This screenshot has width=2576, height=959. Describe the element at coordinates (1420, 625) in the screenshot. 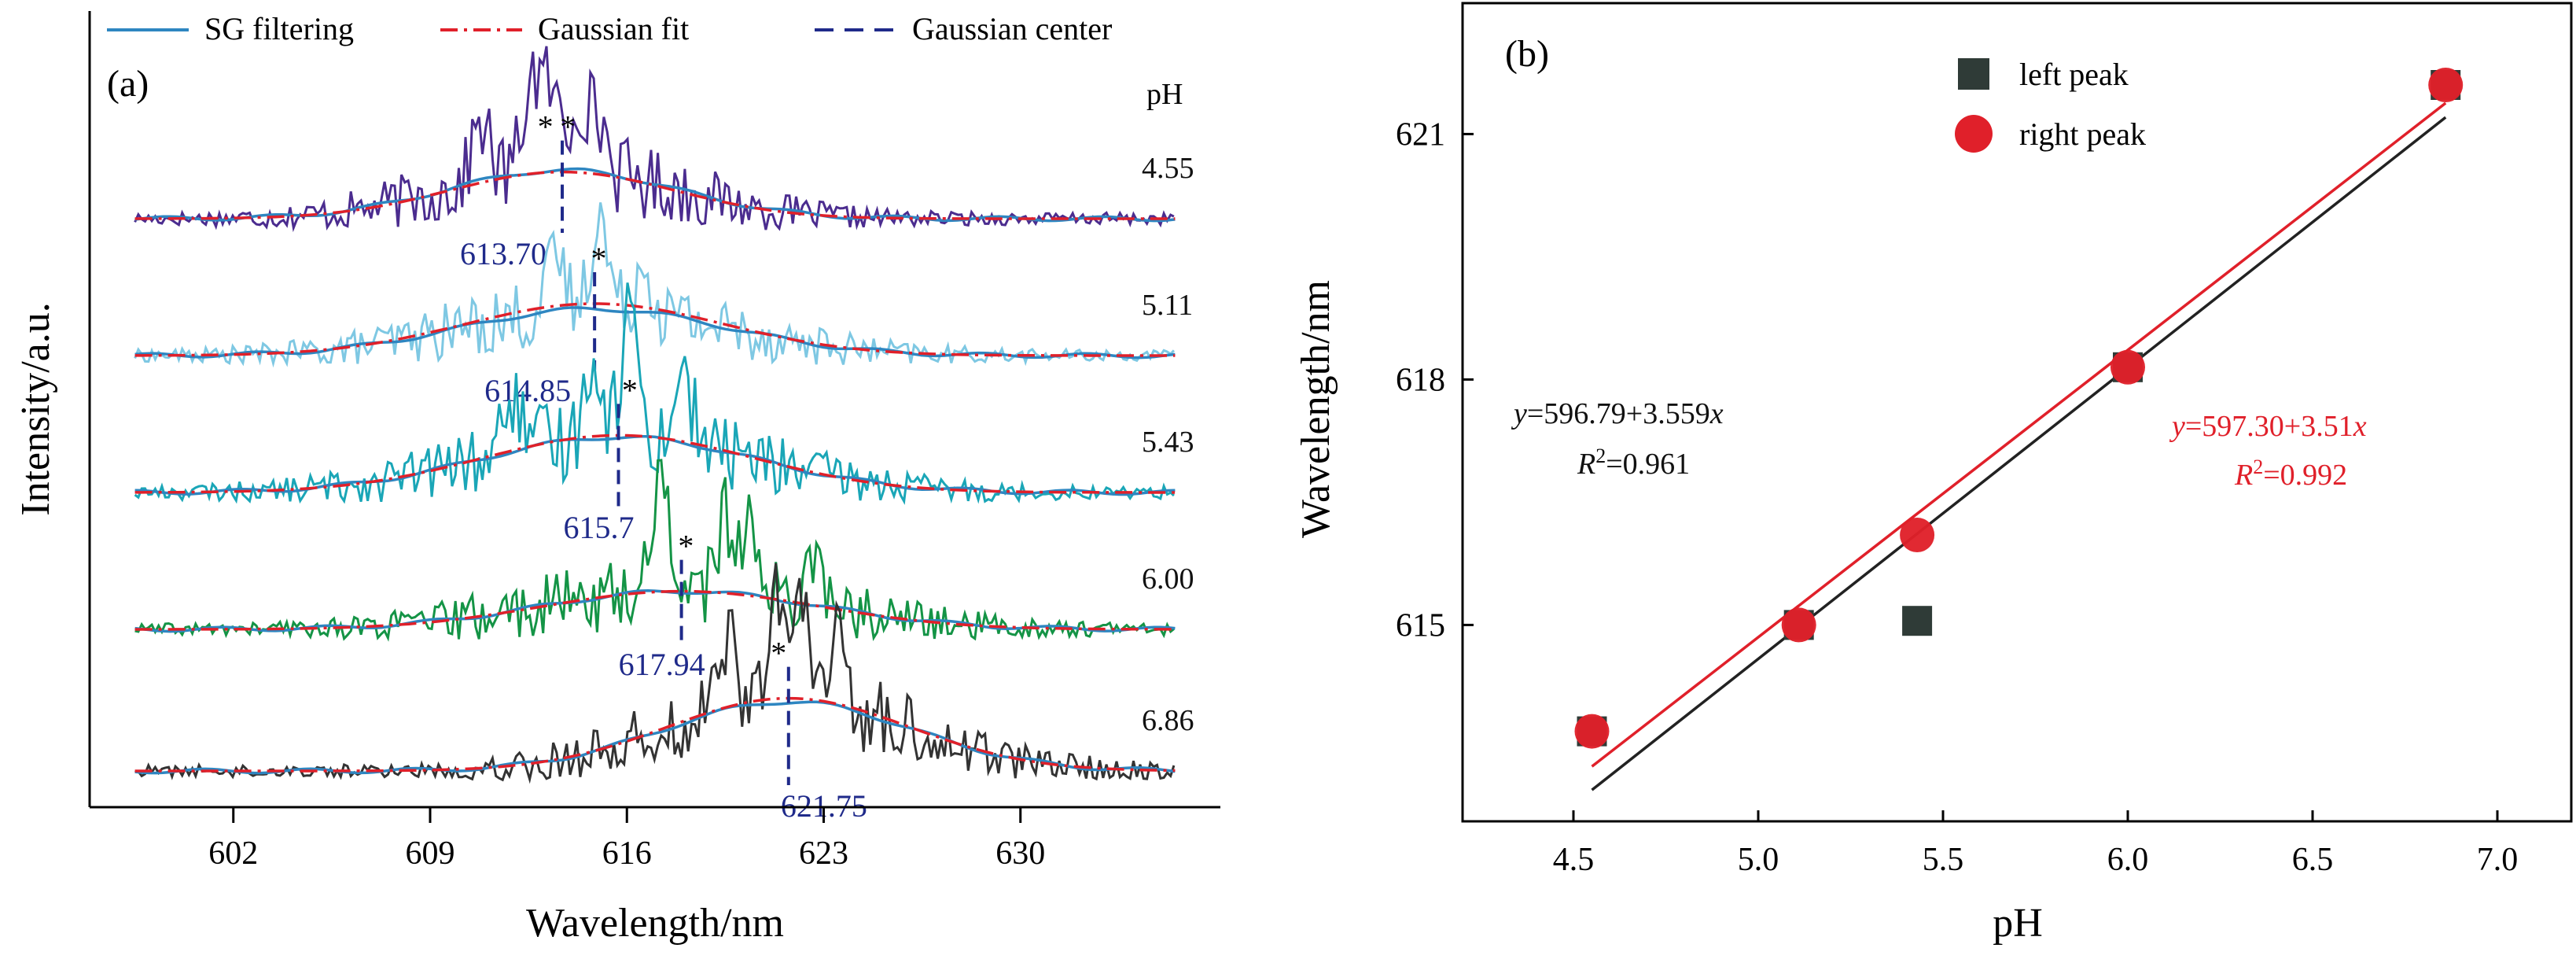

I see `y-tick-label: 615` at that location.